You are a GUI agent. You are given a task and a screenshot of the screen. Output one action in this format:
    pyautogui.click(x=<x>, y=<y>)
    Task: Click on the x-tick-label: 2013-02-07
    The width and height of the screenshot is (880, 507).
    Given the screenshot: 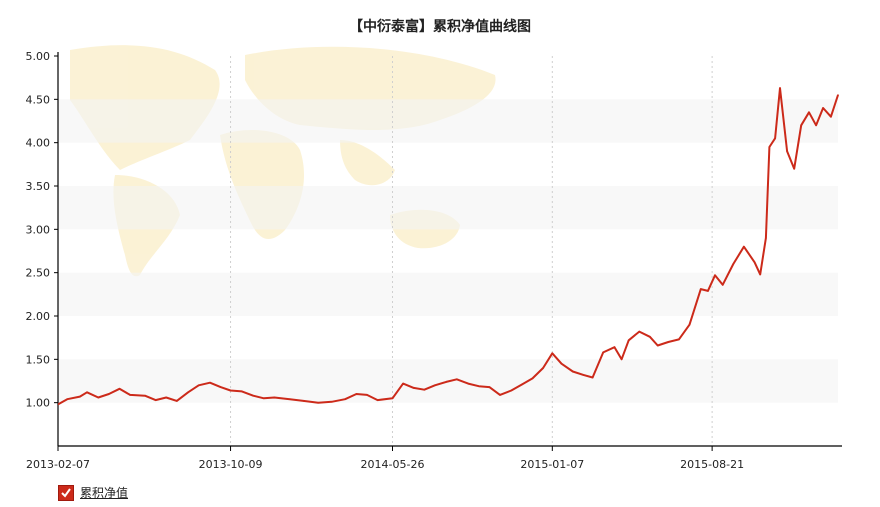 What is the action you would take?
    pyautogui.click(x=58, y=464)
    